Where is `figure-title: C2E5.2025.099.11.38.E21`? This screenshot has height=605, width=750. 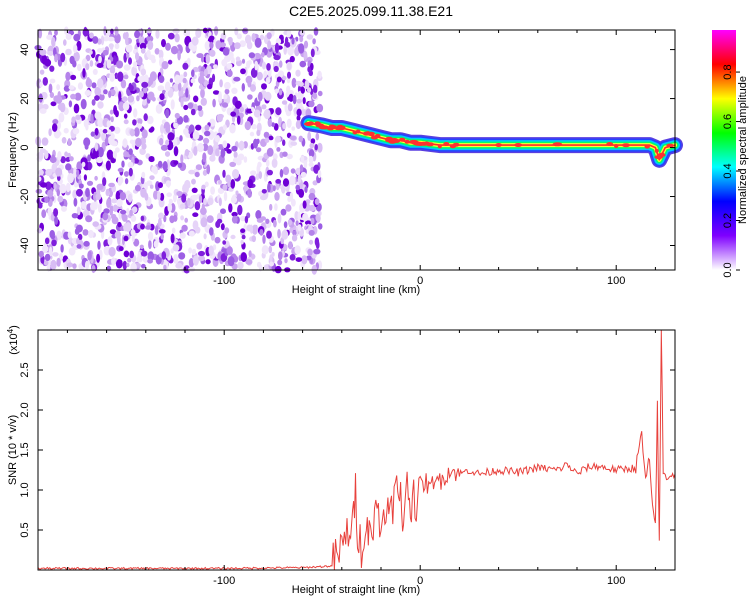 figure-title: C2E5.2025.099.11.38.E21 is located at coordinates (371, 11).